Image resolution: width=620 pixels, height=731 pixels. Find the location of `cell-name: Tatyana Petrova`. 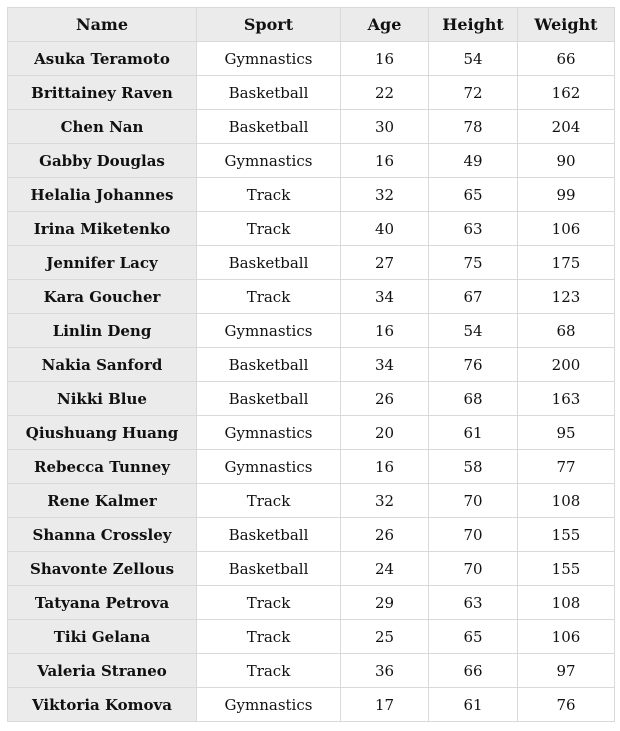

cell-name: Tatyana Petrova is located at coordinates (102, 602).